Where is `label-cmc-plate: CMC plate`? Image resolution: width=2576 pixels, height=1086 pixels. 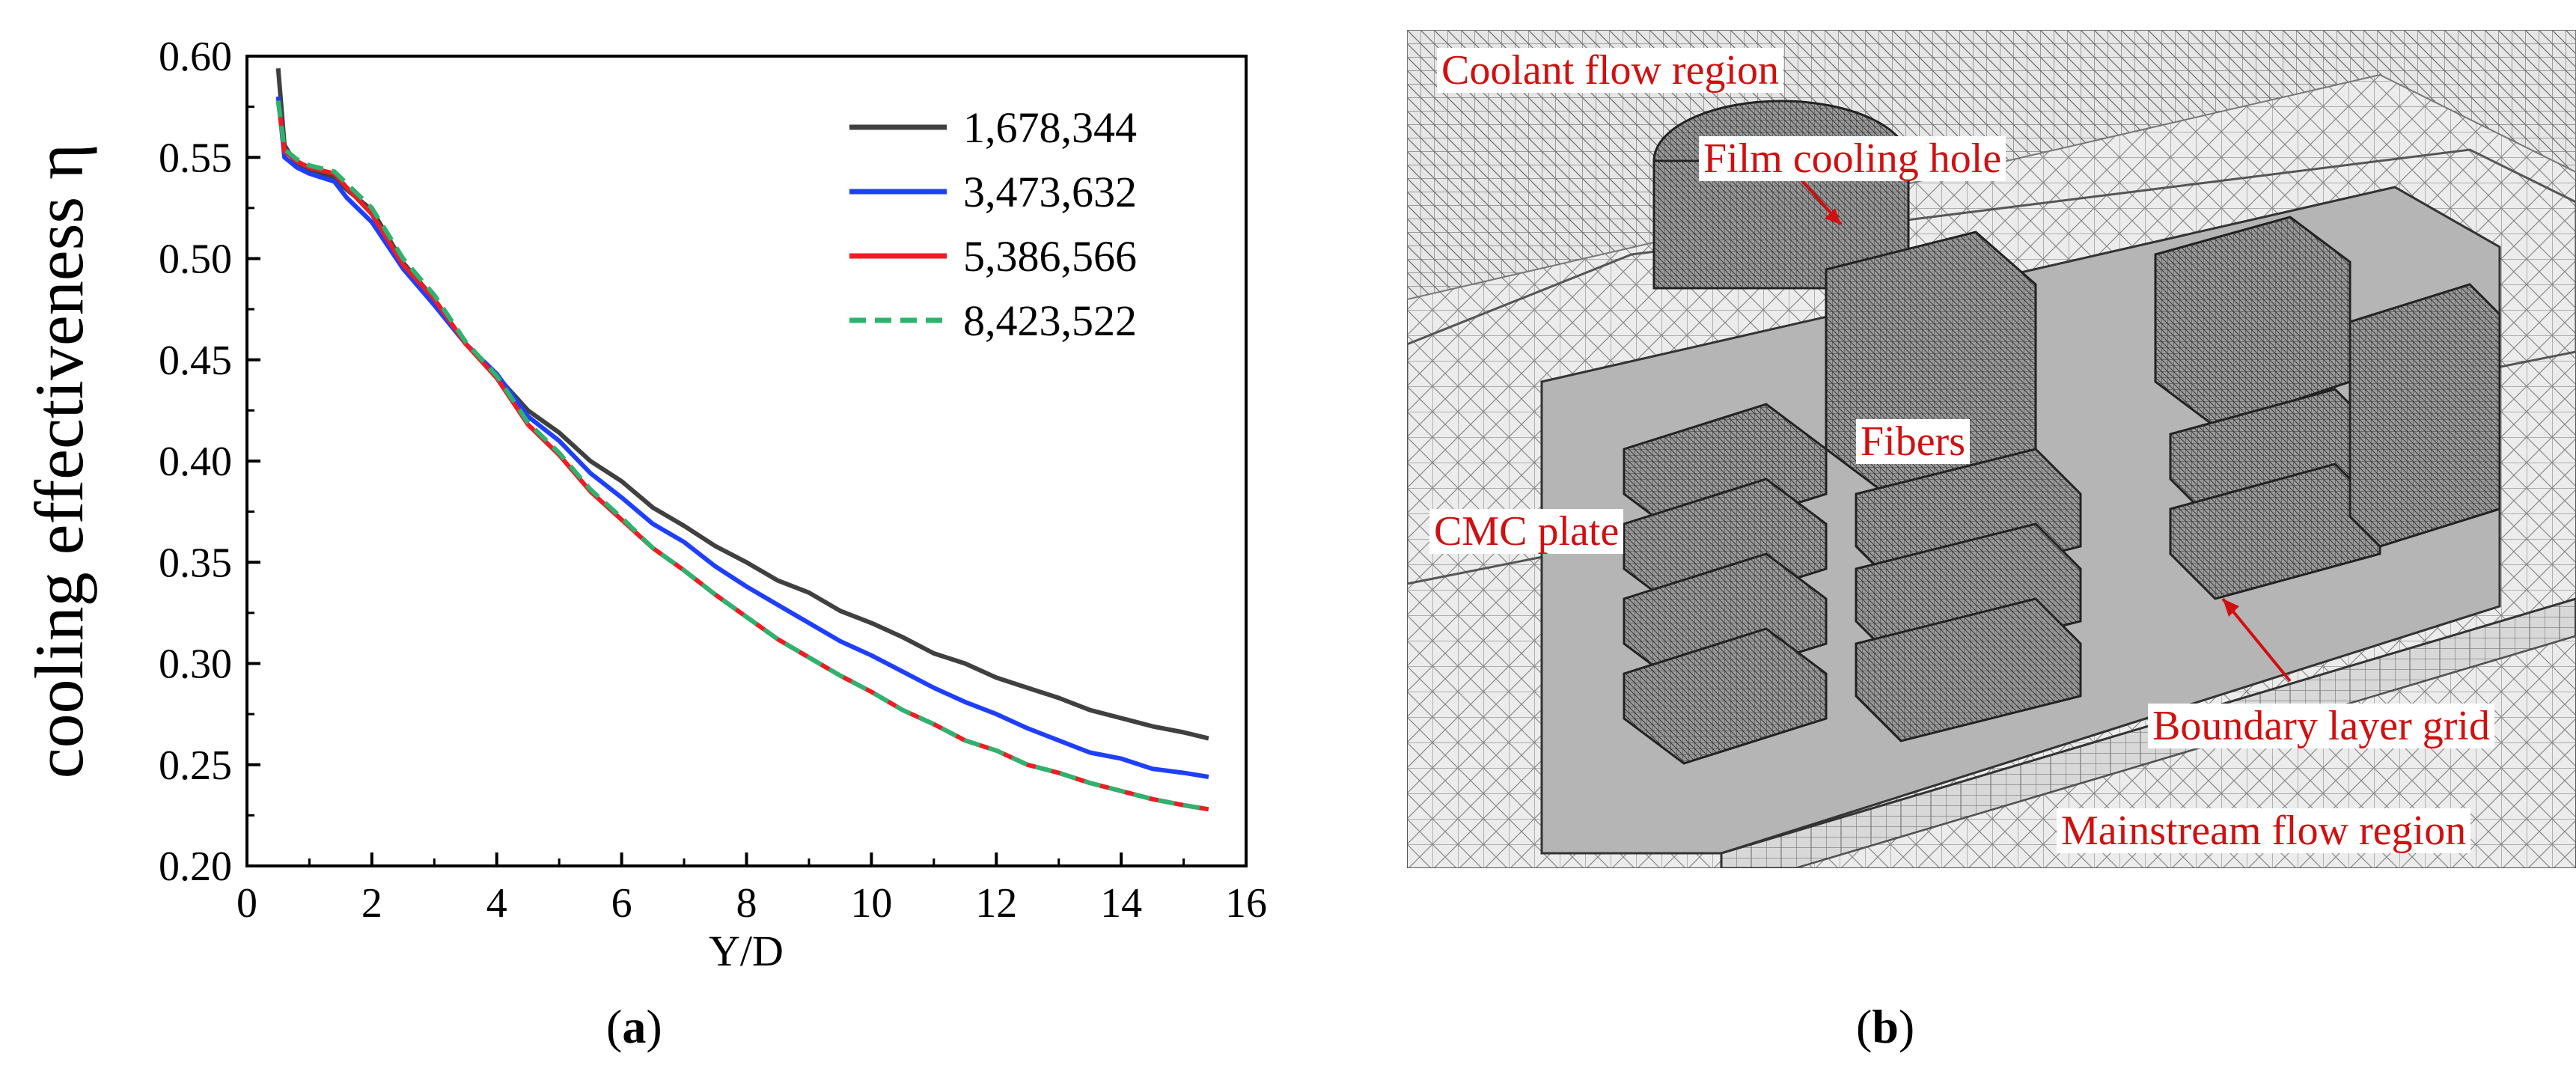
label-cmc-plate: CMC plate is located at coordinates (1526, 532).